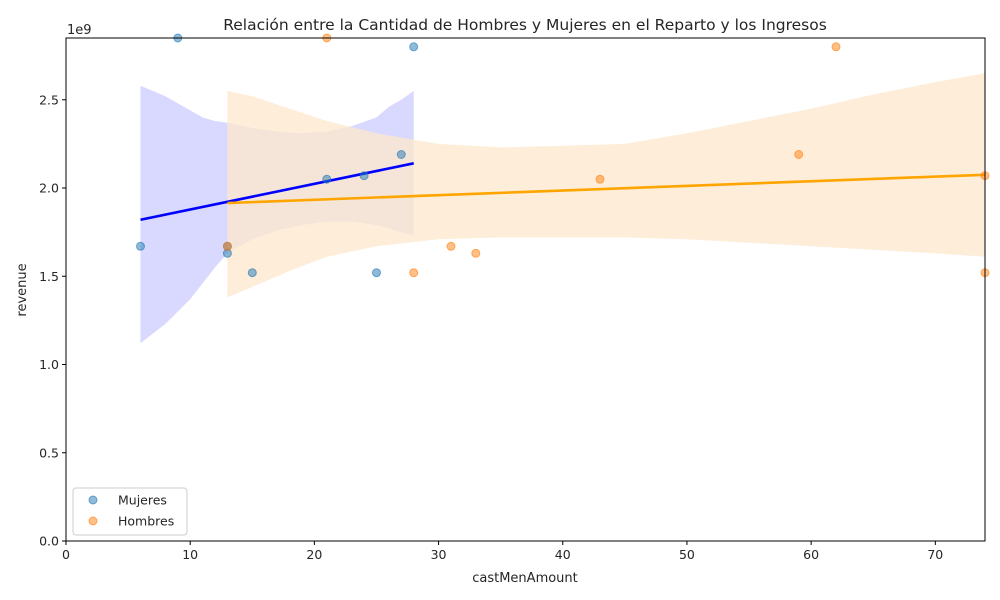  Describe the element at coordinates (66, 554) in the screenshot. I see `x-tick-label: 0` at that location.